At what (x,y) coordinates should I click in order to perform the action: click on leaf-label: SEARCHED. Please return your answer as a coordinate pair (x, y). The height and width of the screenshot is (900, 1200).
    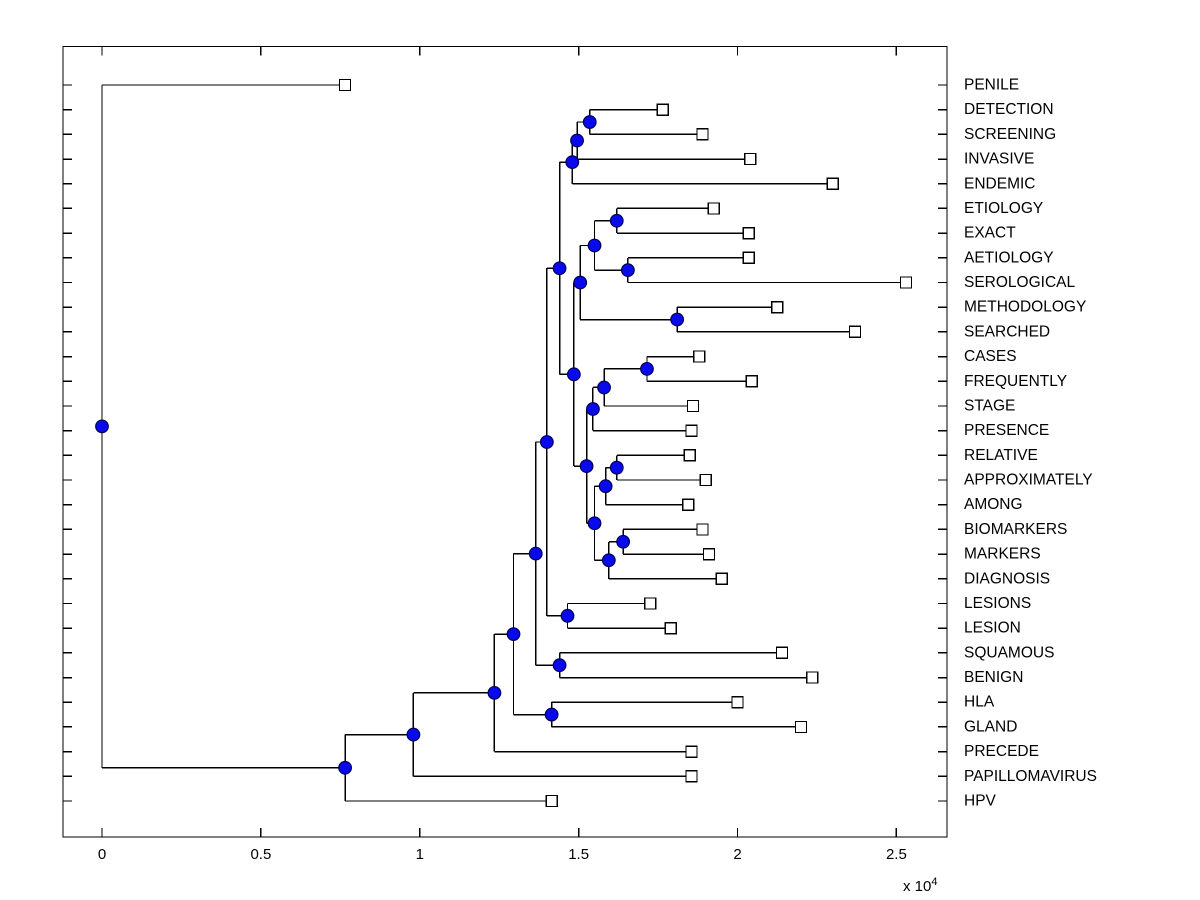
    Looking at the image, I should click on (1007, 331).